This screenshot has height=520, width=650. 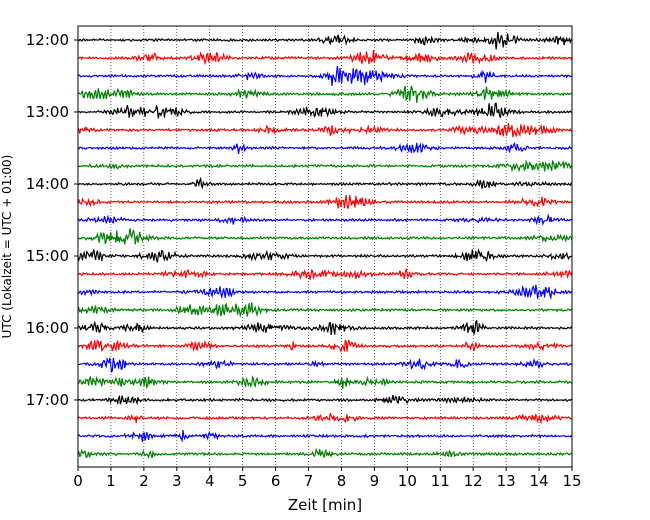 What do you see at coordinates (327, 478) in the screenshot?
I see `x-axis: 0 1 2 3 4 5 6 7 8 9 10 11 12 13 14 15` at bounding box center [327, 478].